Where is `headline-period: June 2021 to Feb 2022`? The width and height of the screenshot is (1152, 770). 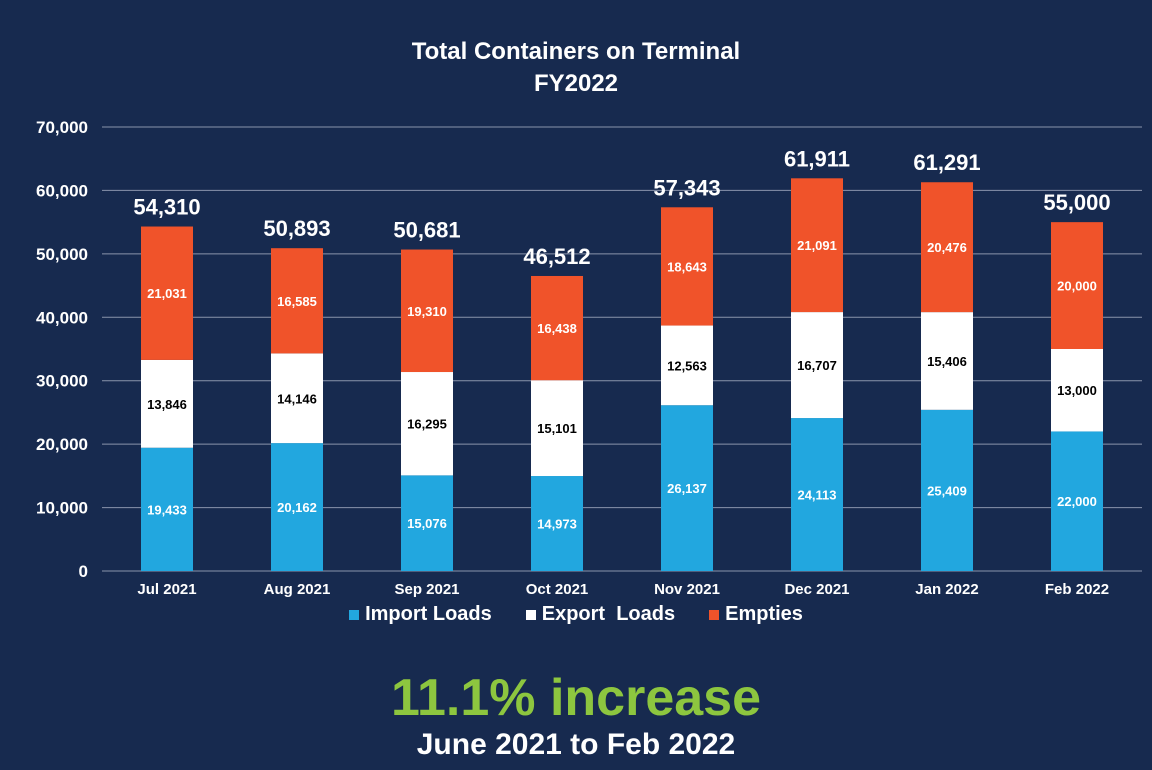
headline-period: June 2021 to Feb 2022 is located at coordinates (576, 744).